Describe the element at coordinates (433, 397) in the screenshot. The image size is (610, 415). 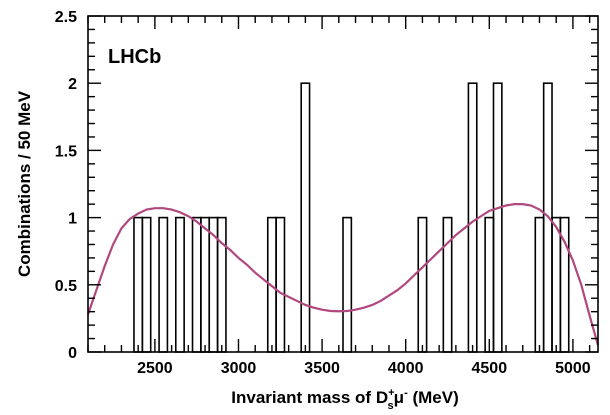
I see `x-axis-title-units: (MeV)` at that location.